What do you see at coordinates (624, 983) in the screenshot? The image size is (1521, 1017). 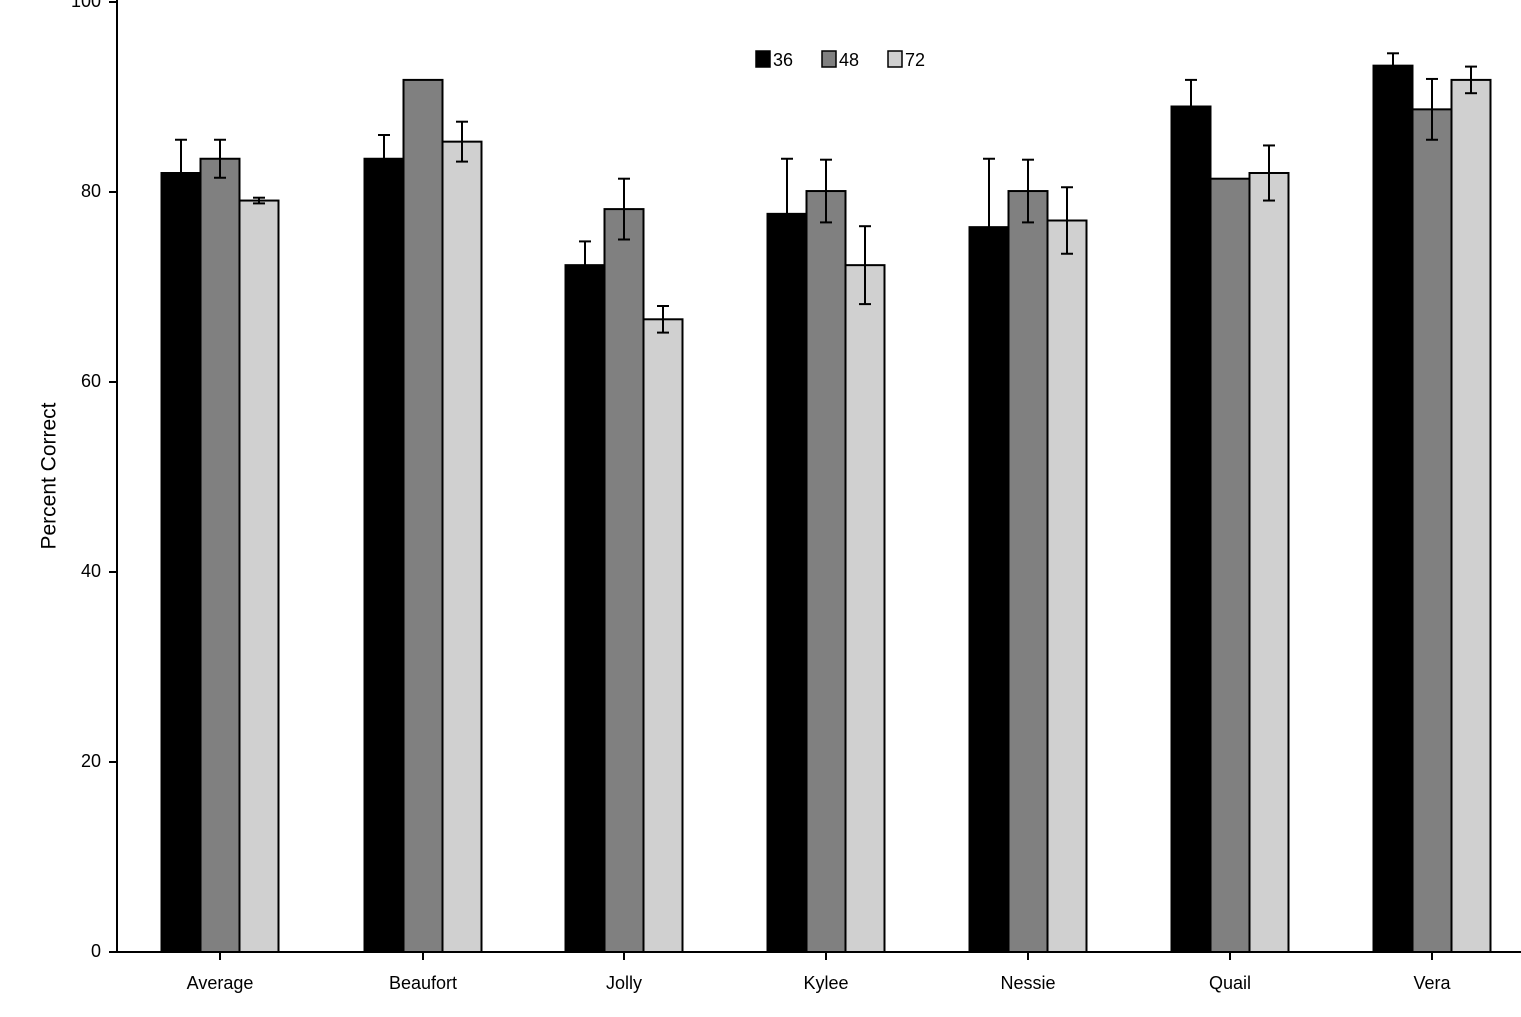 I see `x-tick-label-jolly: Jolly` at bounding box center [624, 983].